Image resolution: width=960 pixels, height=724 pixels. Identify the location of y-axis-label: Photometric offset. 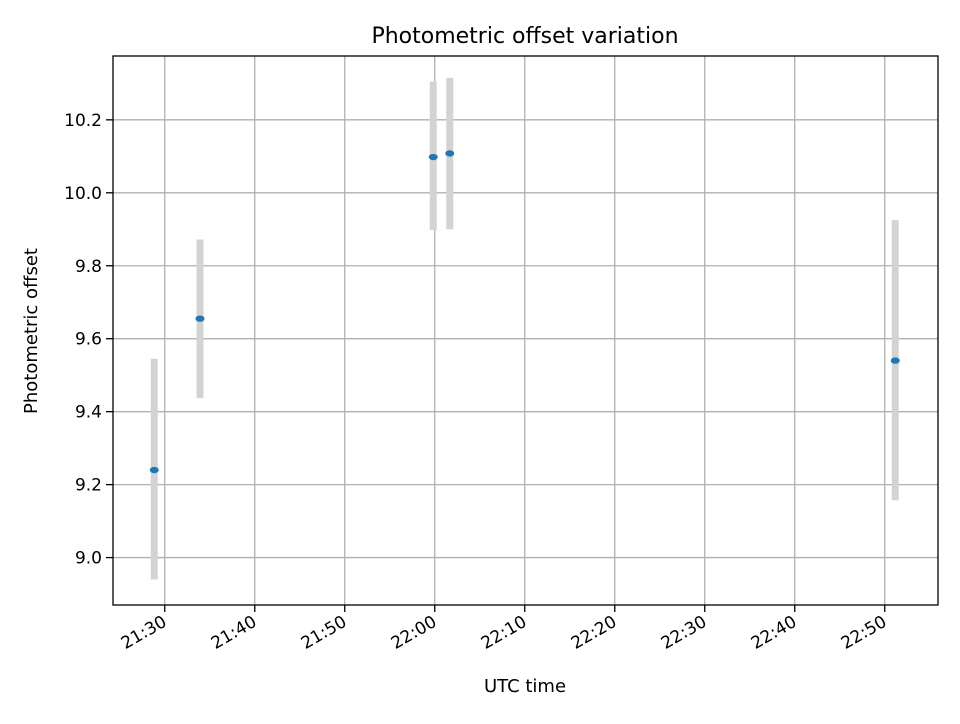
(31, 331).